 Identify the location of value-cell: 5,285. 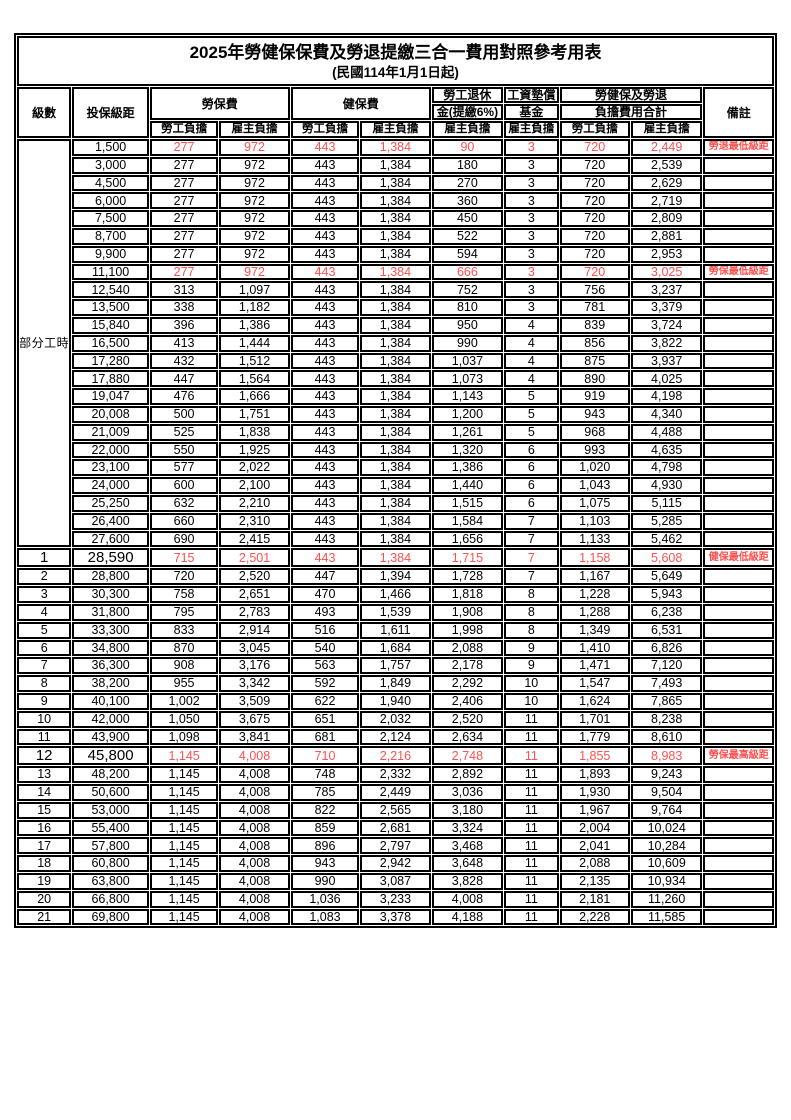
(666, 521).